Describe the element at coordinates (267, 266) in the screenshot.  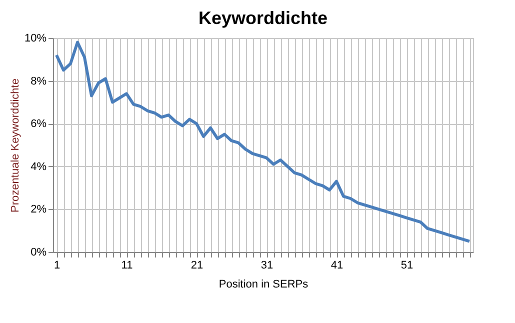
I see `x-tick-label: 31` at that location.